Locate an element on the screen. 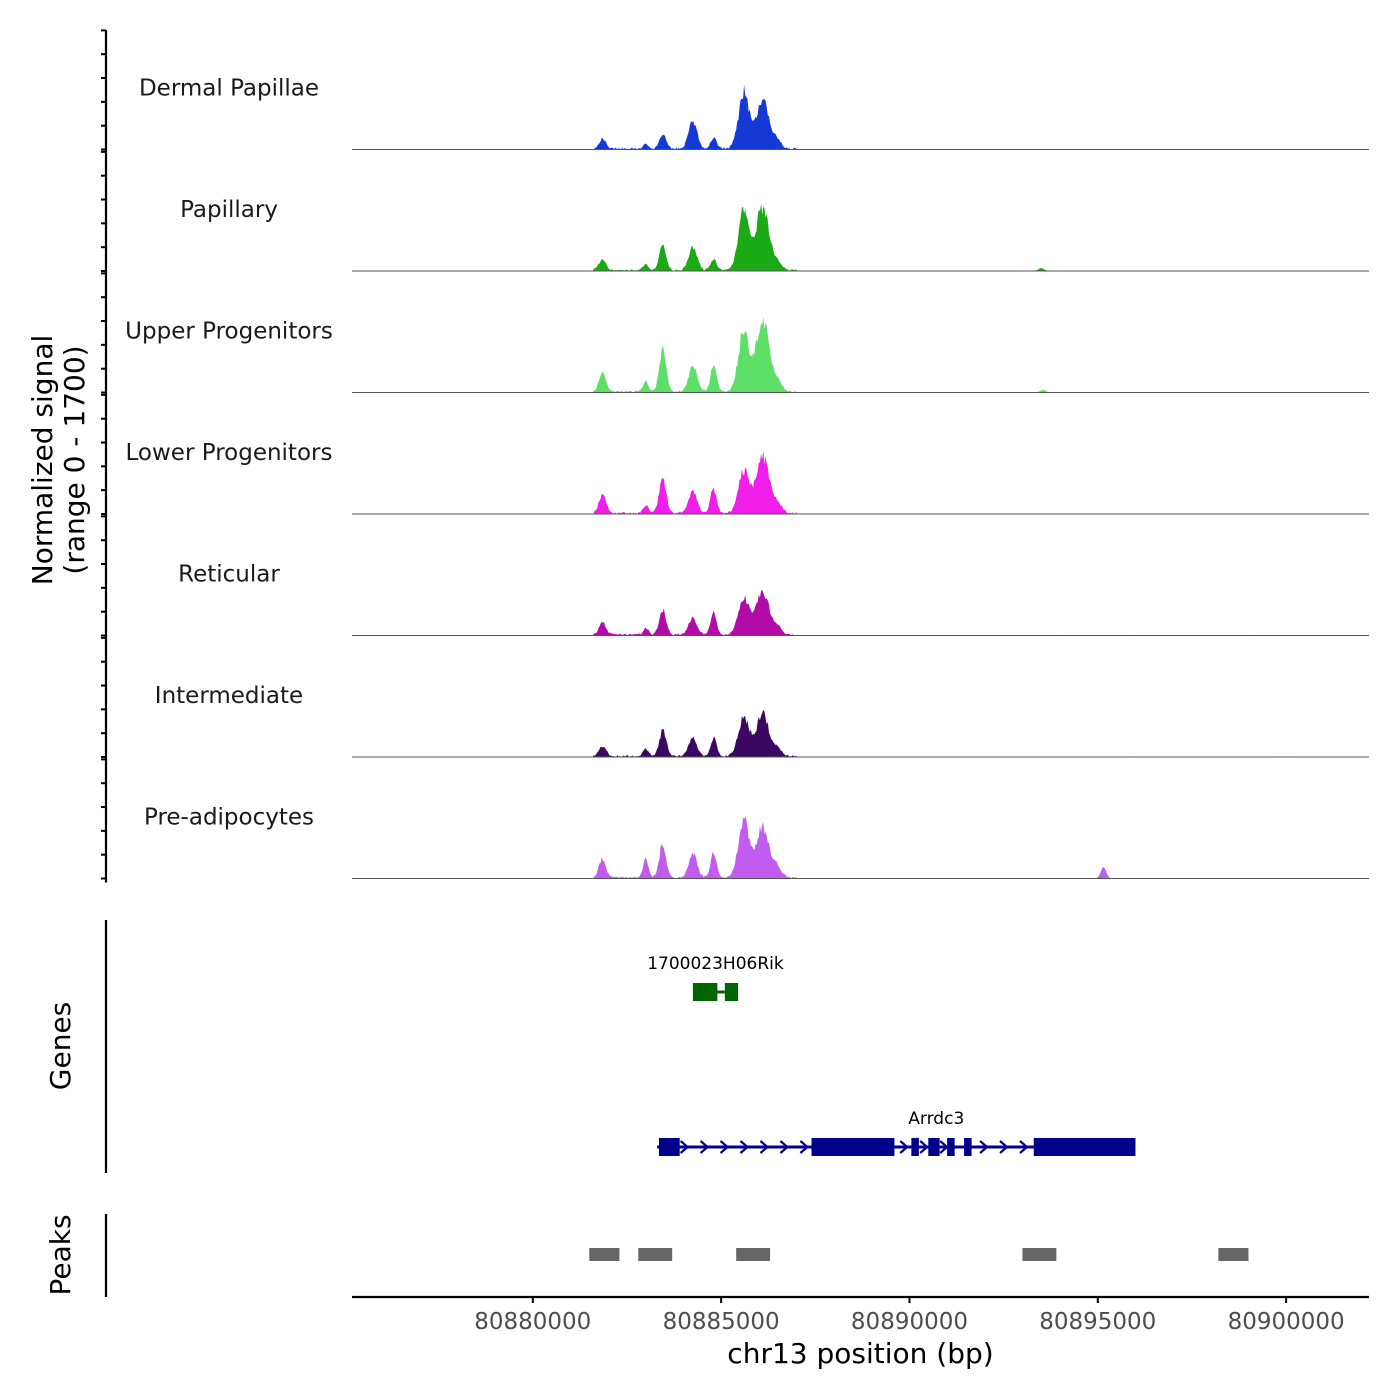  genes-panel: Genes 1700023H06Rik Arrdc3 is located at coordinates (590, 1046).